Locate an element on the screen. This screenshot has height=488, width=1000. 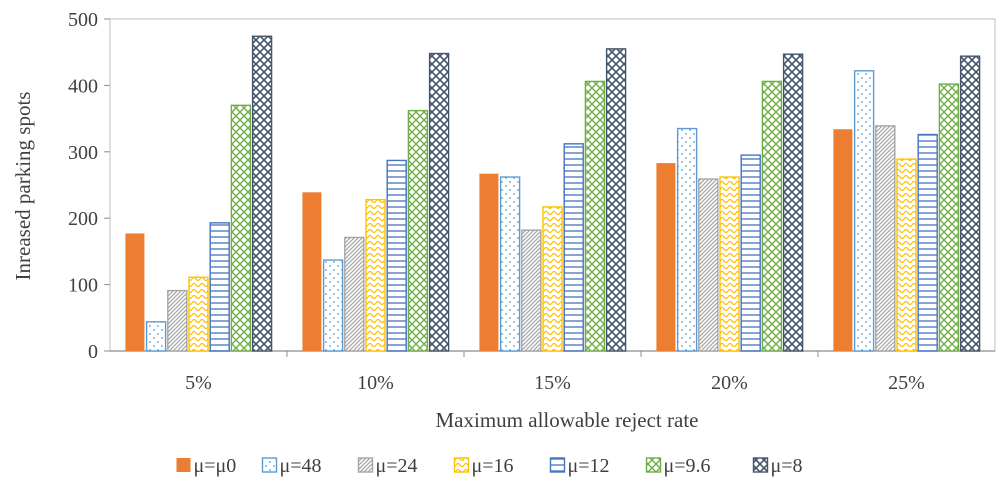
y-axis-ticks: 0 100 200 300 400 500 is located at coordinates (89, 186).